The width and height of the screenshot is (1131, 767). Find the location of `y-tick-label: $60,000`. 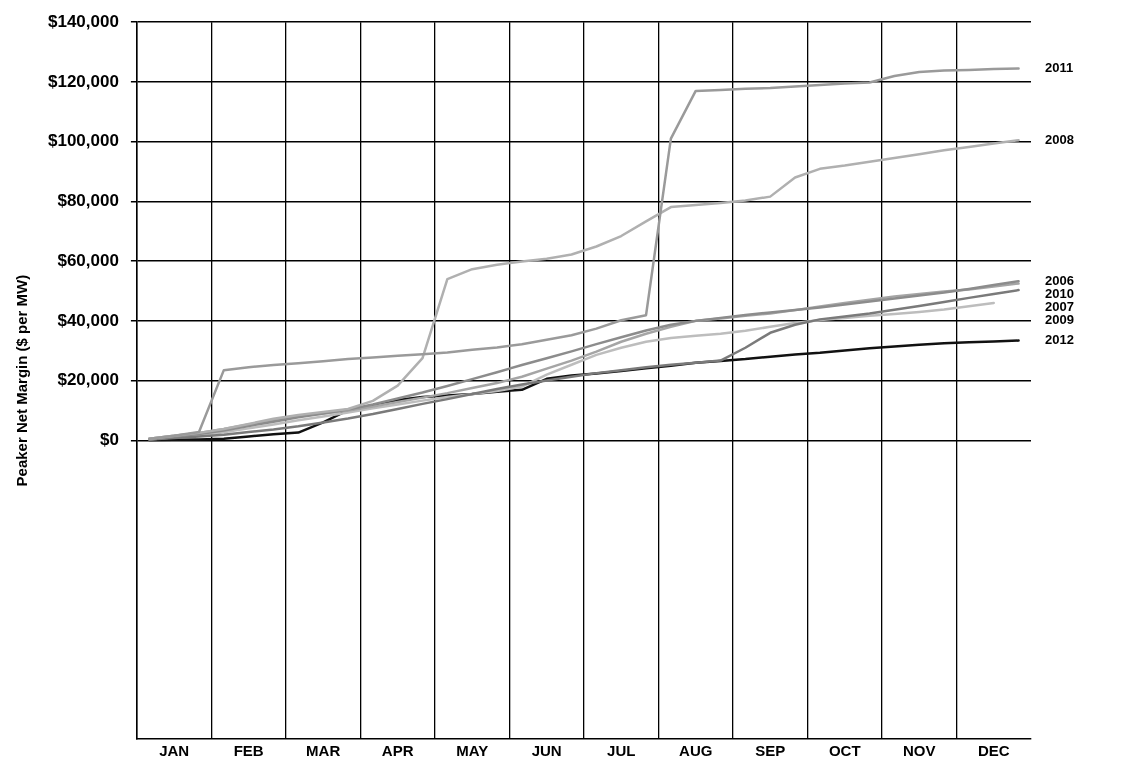

y-tick-label: $60,000 is located at coordinates (88, 260).